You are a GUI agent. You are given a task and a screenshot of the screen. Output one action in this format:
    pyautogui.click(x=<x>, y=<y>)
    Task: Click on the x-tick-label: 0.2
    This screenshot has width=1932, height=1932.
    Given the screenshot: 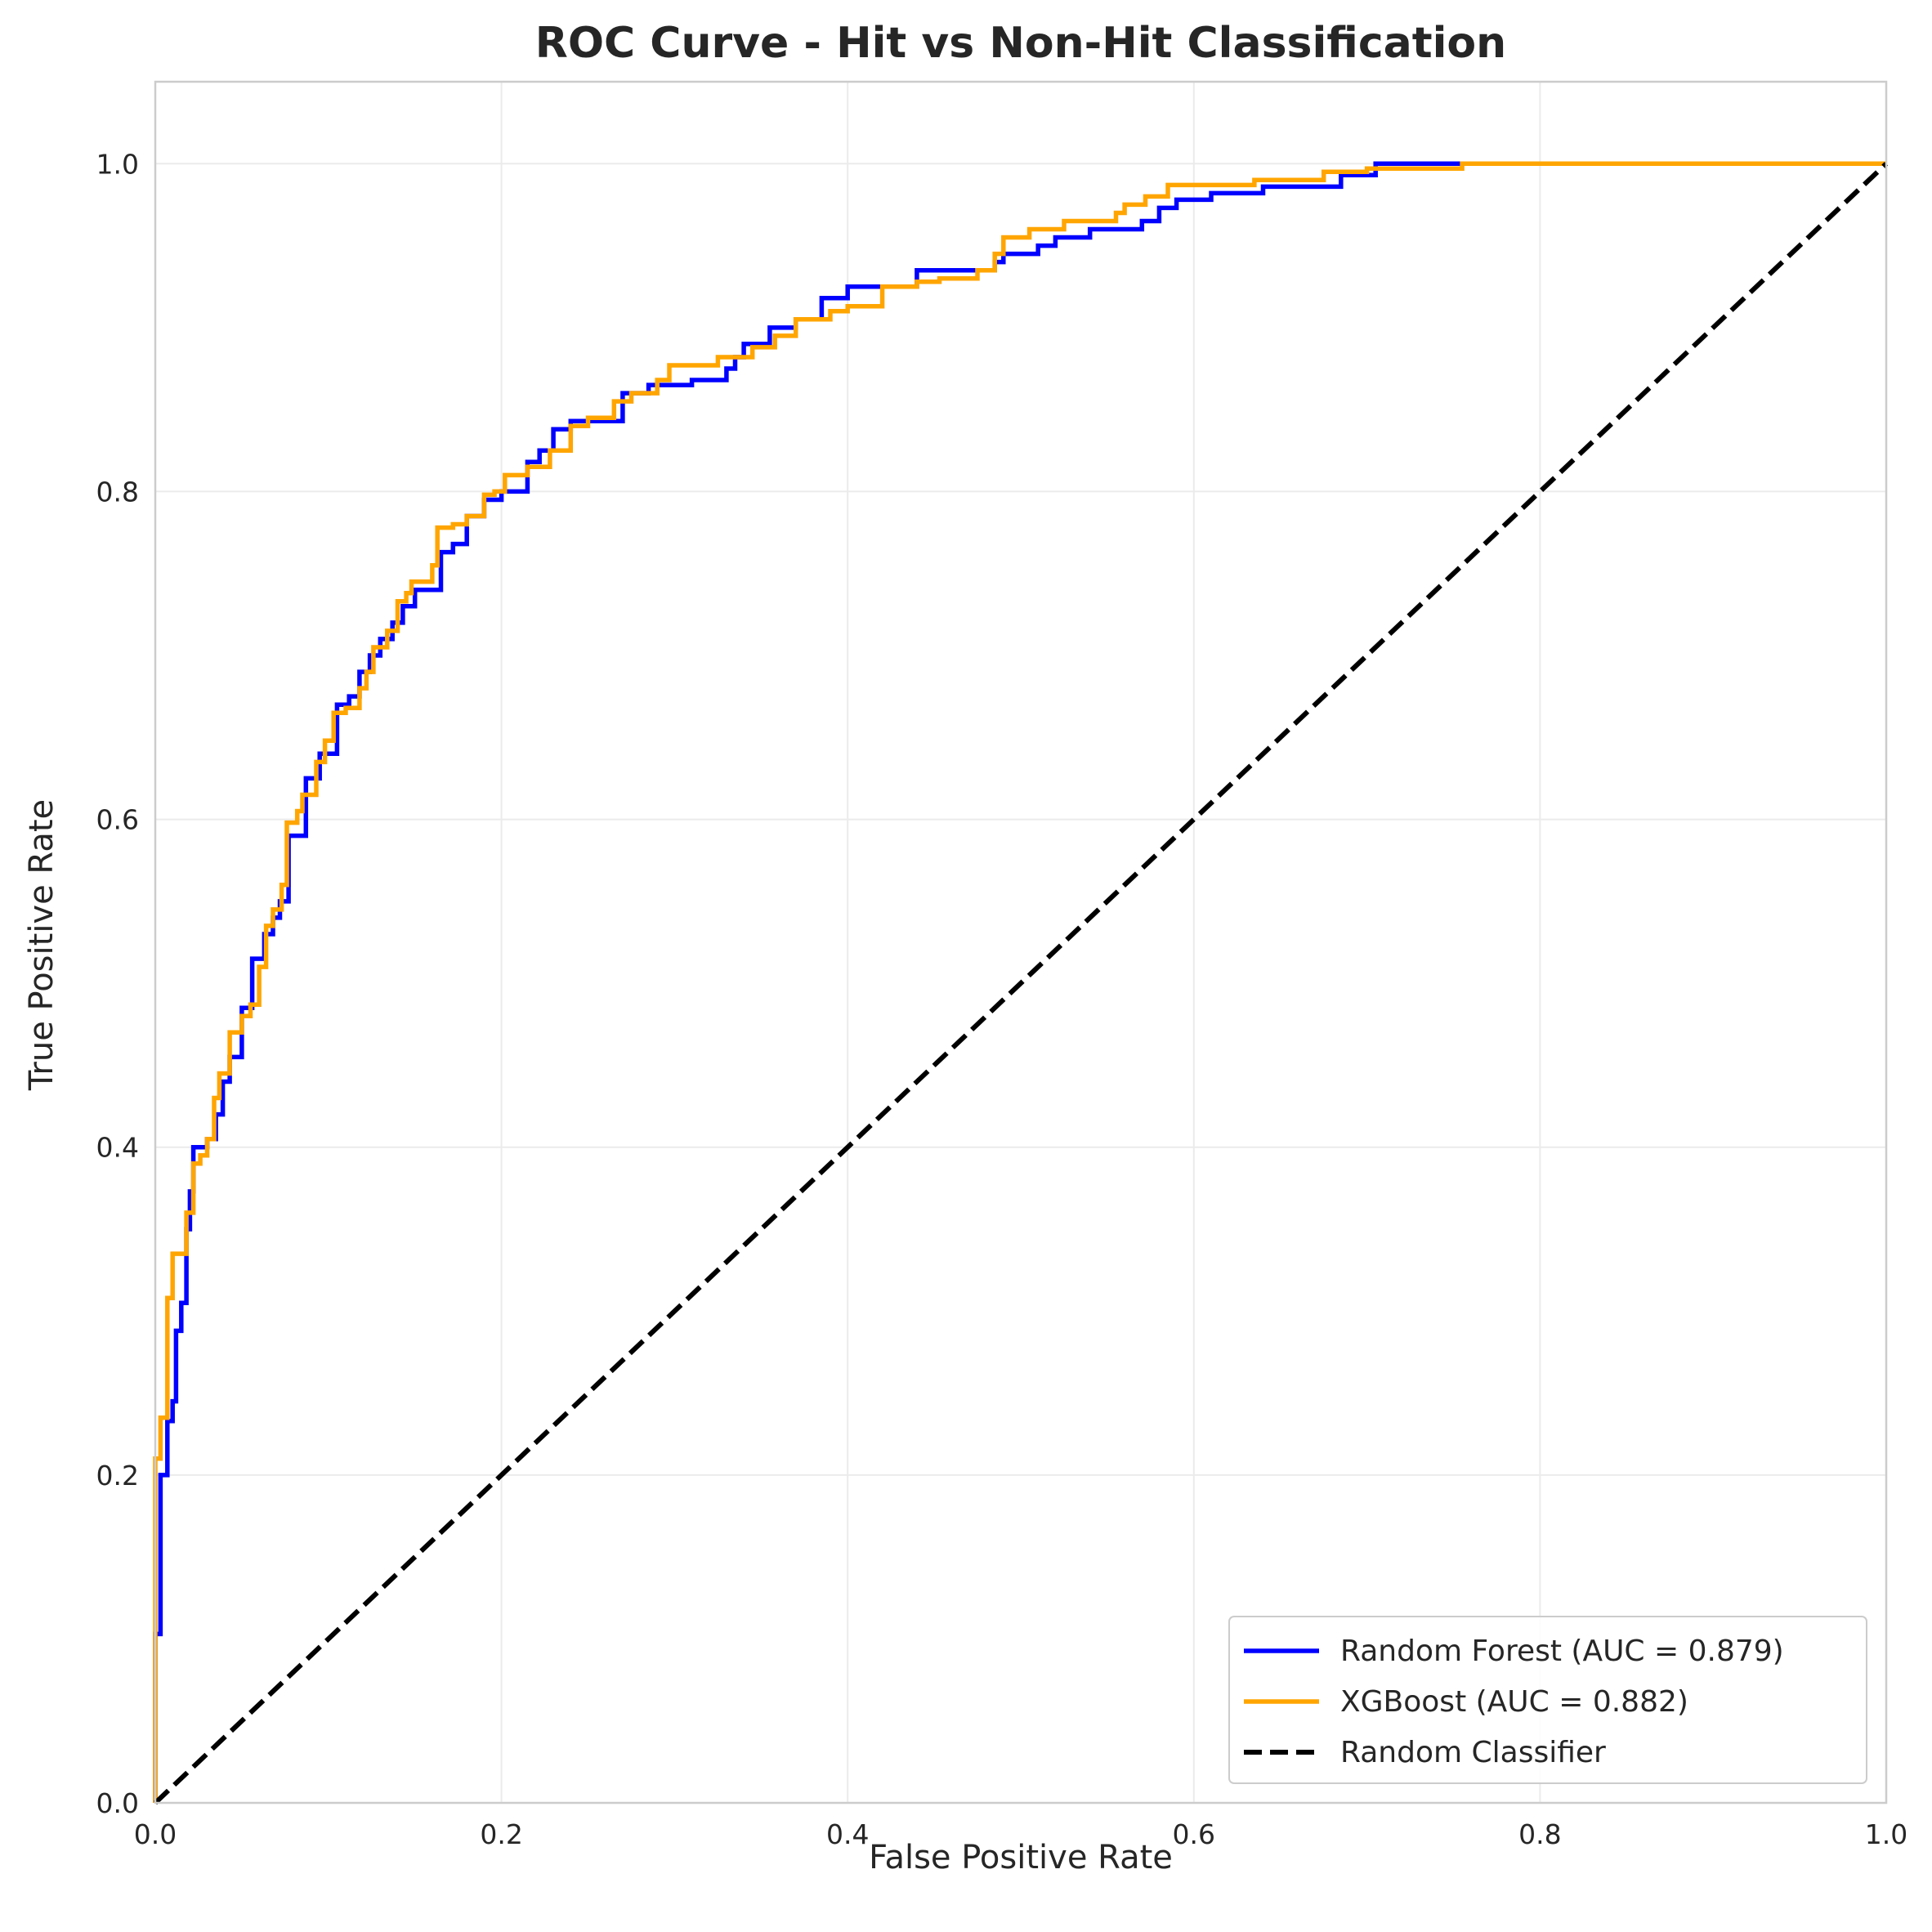 What is the action you would take?
    pyautogui.click(x=501, y=1834)
    